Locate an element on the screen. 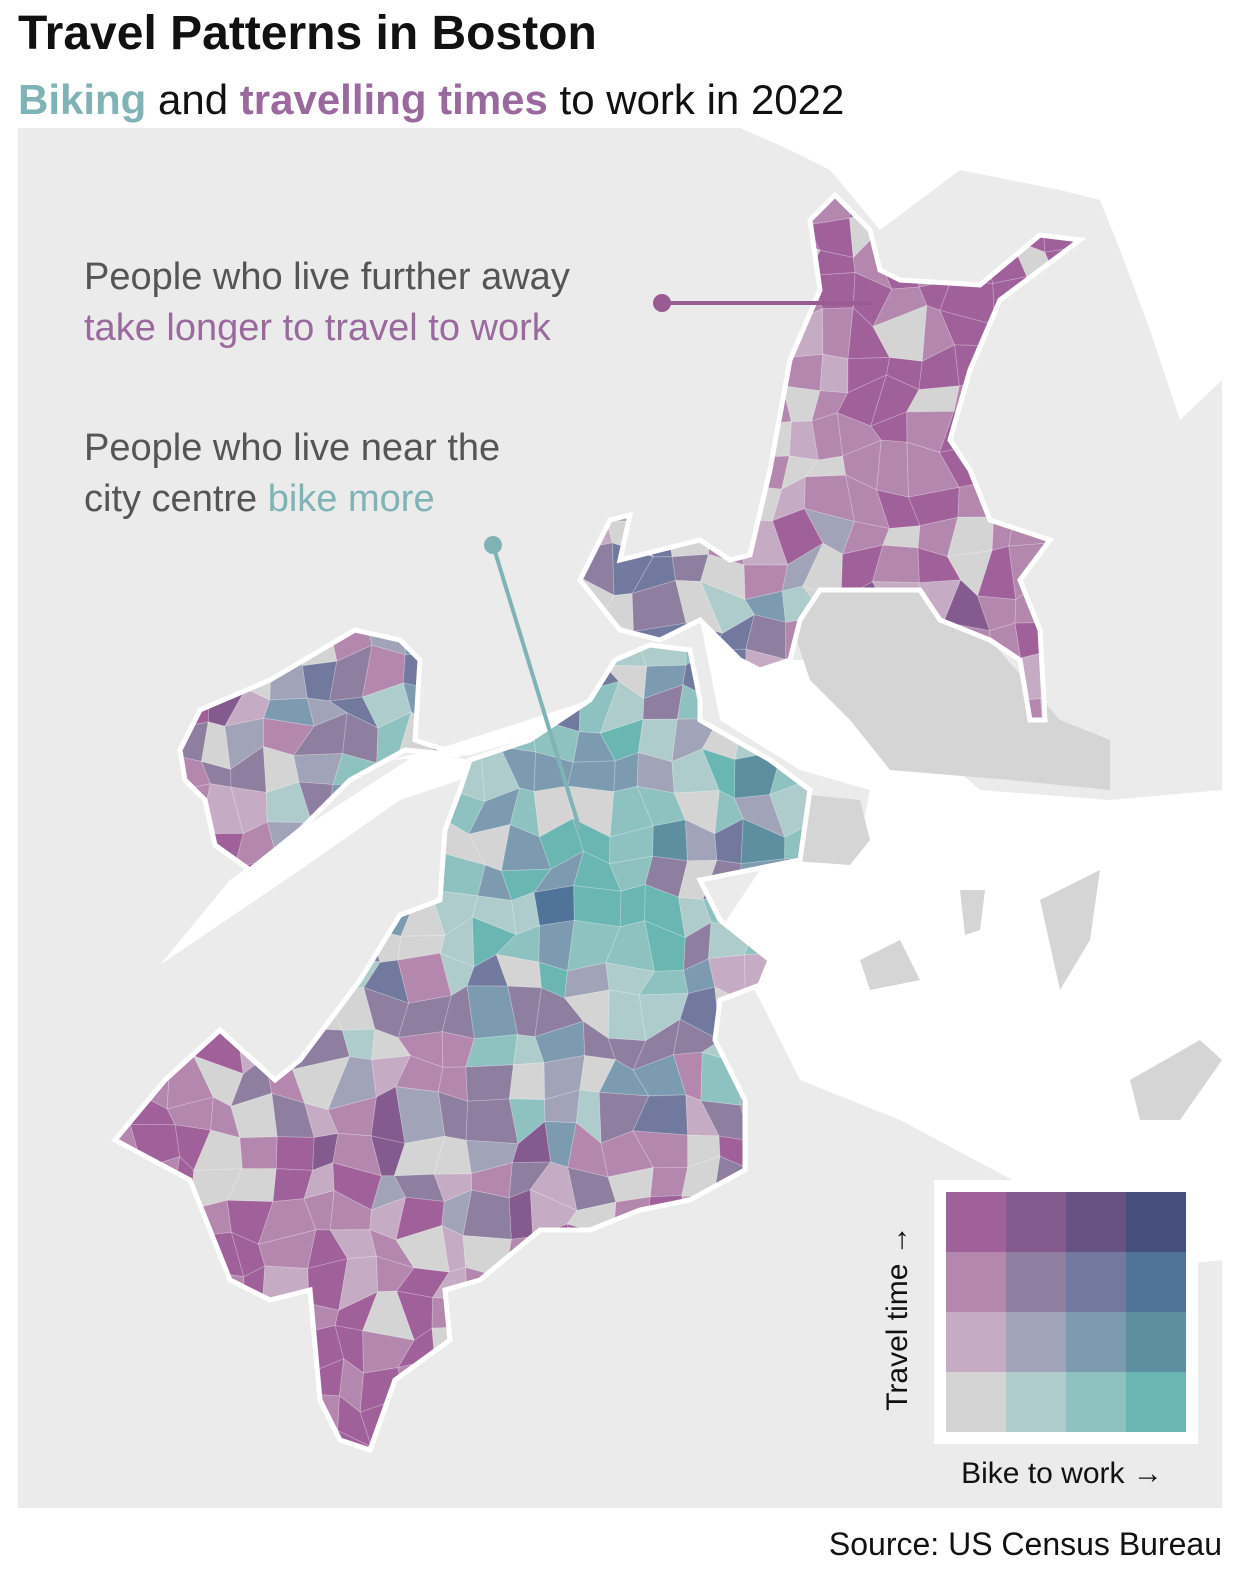  boundary is located at coordinates (319, 750).